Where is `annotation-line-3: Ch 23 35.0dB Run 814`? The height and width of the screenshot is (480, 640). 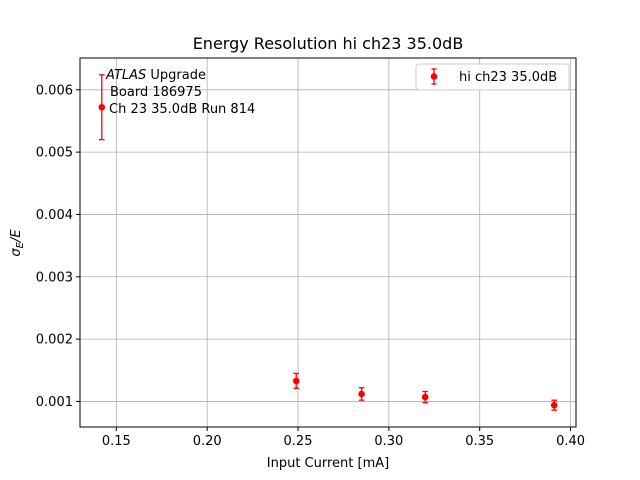
annotation-line-3: Ch 23 35.0dB Run 814 is located at coordinates (182, 109).